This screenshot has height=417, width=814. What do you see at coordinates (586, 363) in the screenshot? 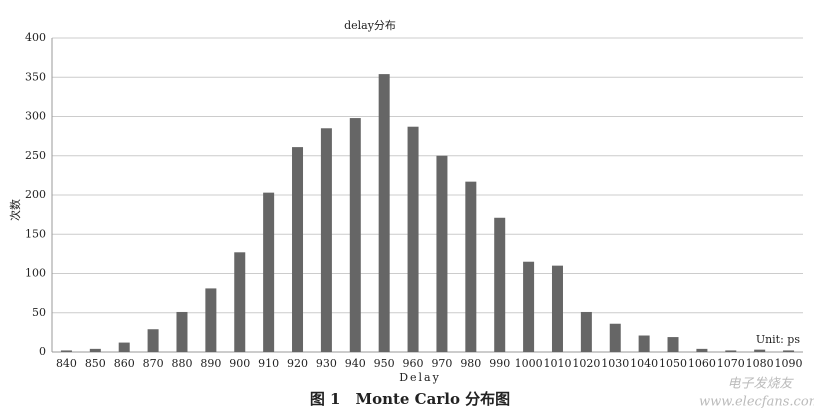
I see `x-tick-label: 1020` at bounding box center [586, 363].